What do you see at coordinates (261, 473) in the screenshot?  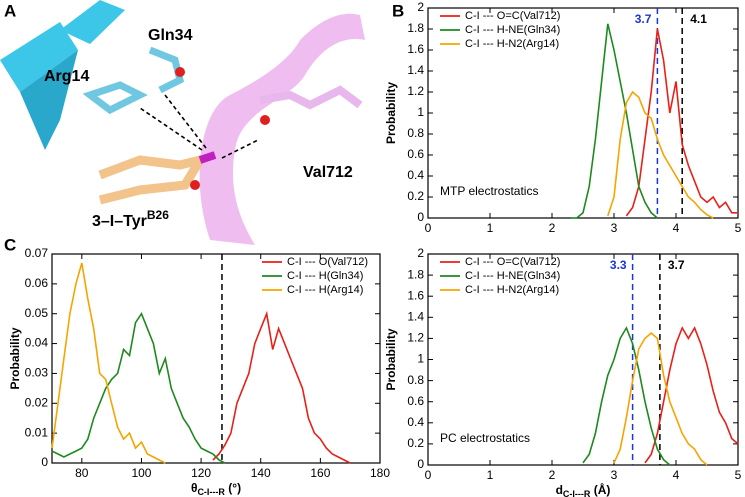 I see `x-tick-label: 140` at bounding box center [261, 473].